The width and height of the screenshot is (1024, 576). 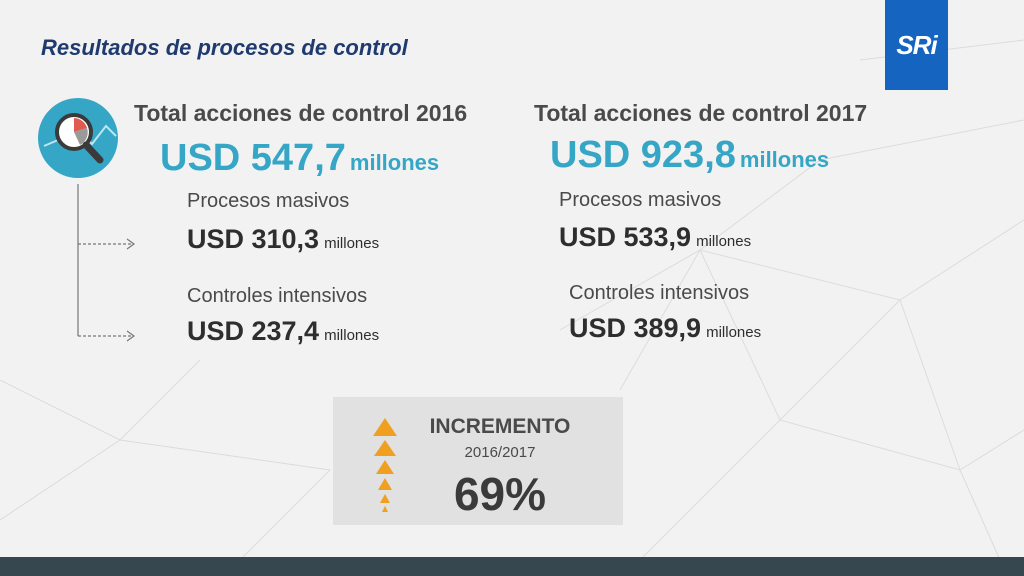 I want to click on sri-logo: SRi, so click(x=916, y=45).